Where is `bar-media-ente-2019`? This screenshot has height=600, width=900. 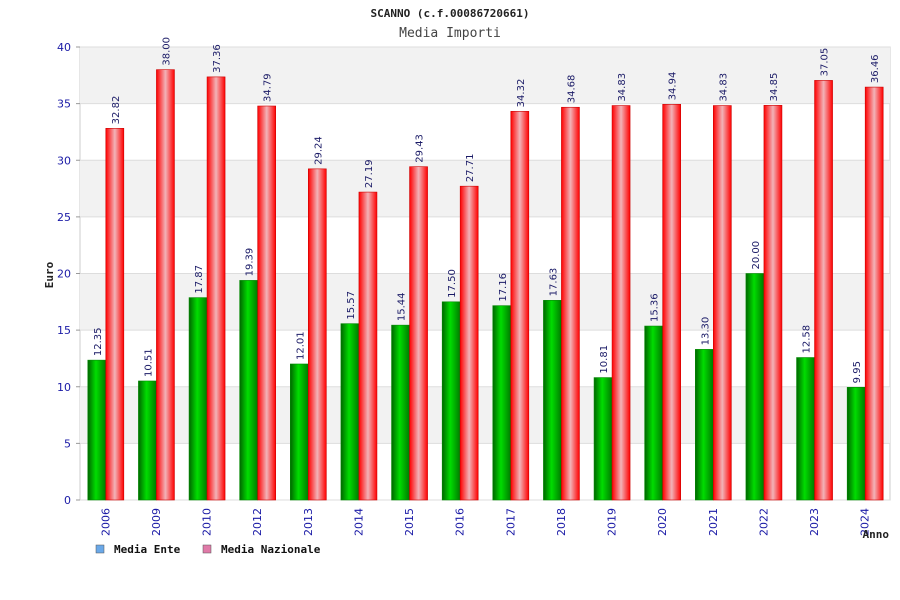 bar-media-ente-2019 is located at coordinates (603, 439).